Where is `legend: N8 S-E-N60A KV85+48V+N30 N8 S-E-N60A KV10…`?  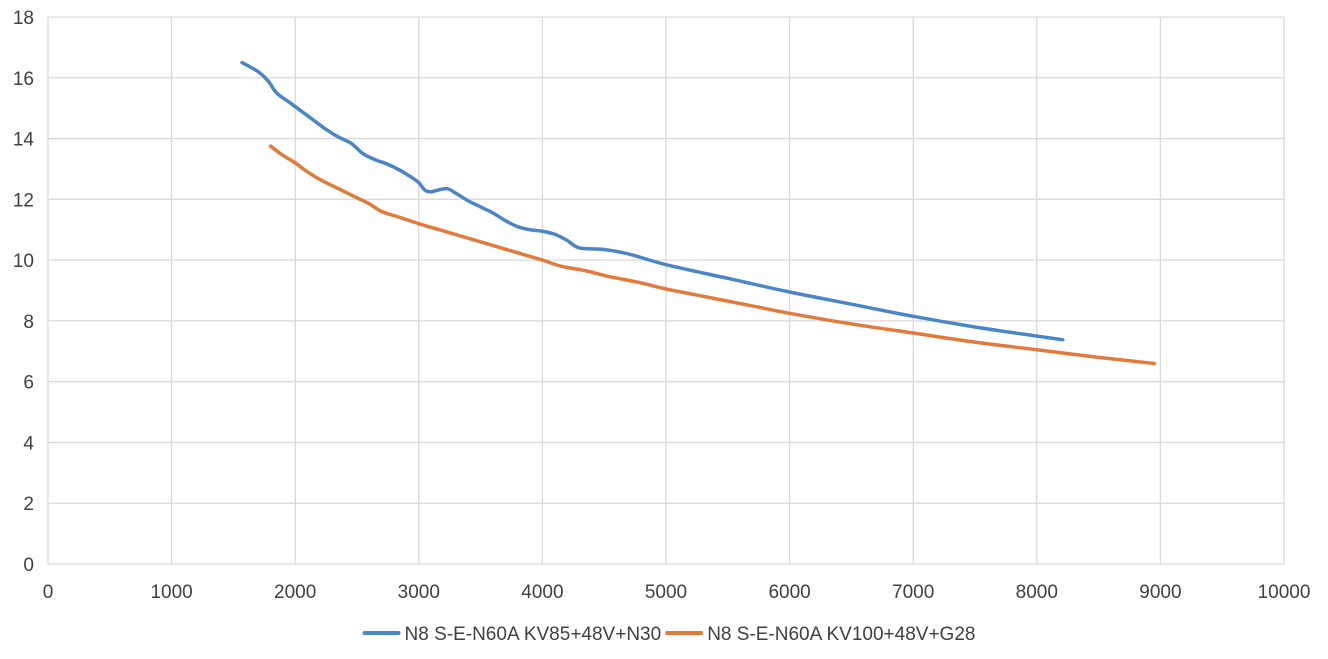 legend: N8 S-E-N60A KV85+48V+N30 N8 S-E-N60A KV10… is located at coordinates (668, 634).